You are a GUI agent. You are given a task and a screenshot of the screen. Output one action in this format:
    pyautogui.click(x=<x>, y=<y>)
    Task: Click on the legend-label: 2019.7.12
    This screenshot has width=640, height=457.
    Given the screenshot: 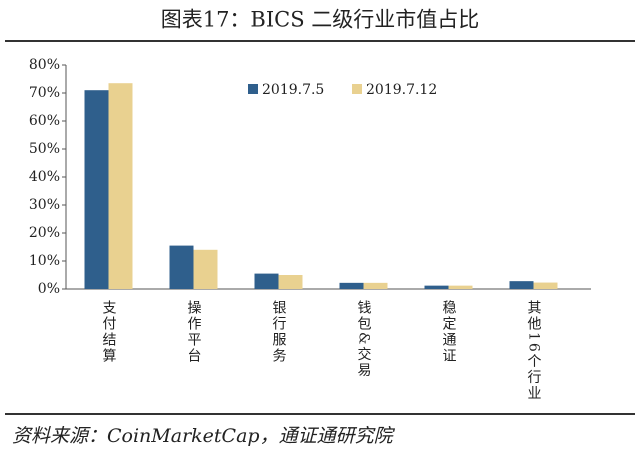 What is the action you would take?
    pyautogui.click(x=401, y=90)
    